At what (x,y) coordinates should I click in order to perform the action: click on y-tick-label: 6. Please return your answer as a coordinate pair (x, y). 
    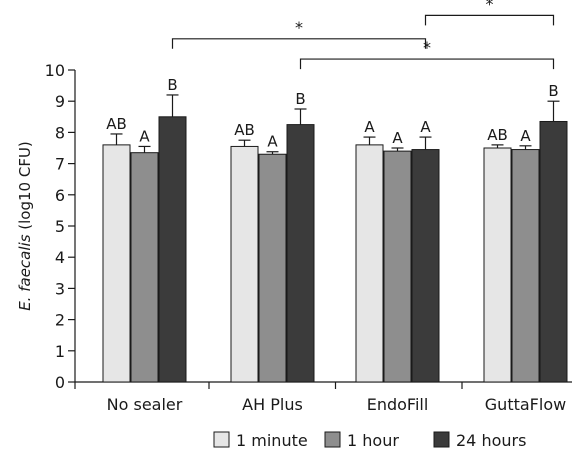
    Looking at the image, I should click on (60, 195).